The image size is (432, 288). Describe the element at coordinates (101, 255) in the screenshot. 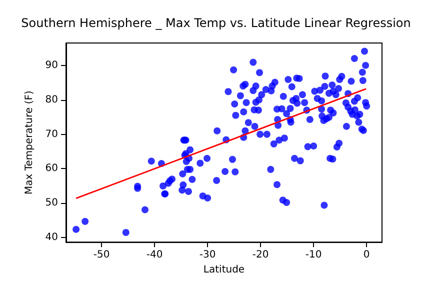

I see `x-tick-label: -50` at that location.